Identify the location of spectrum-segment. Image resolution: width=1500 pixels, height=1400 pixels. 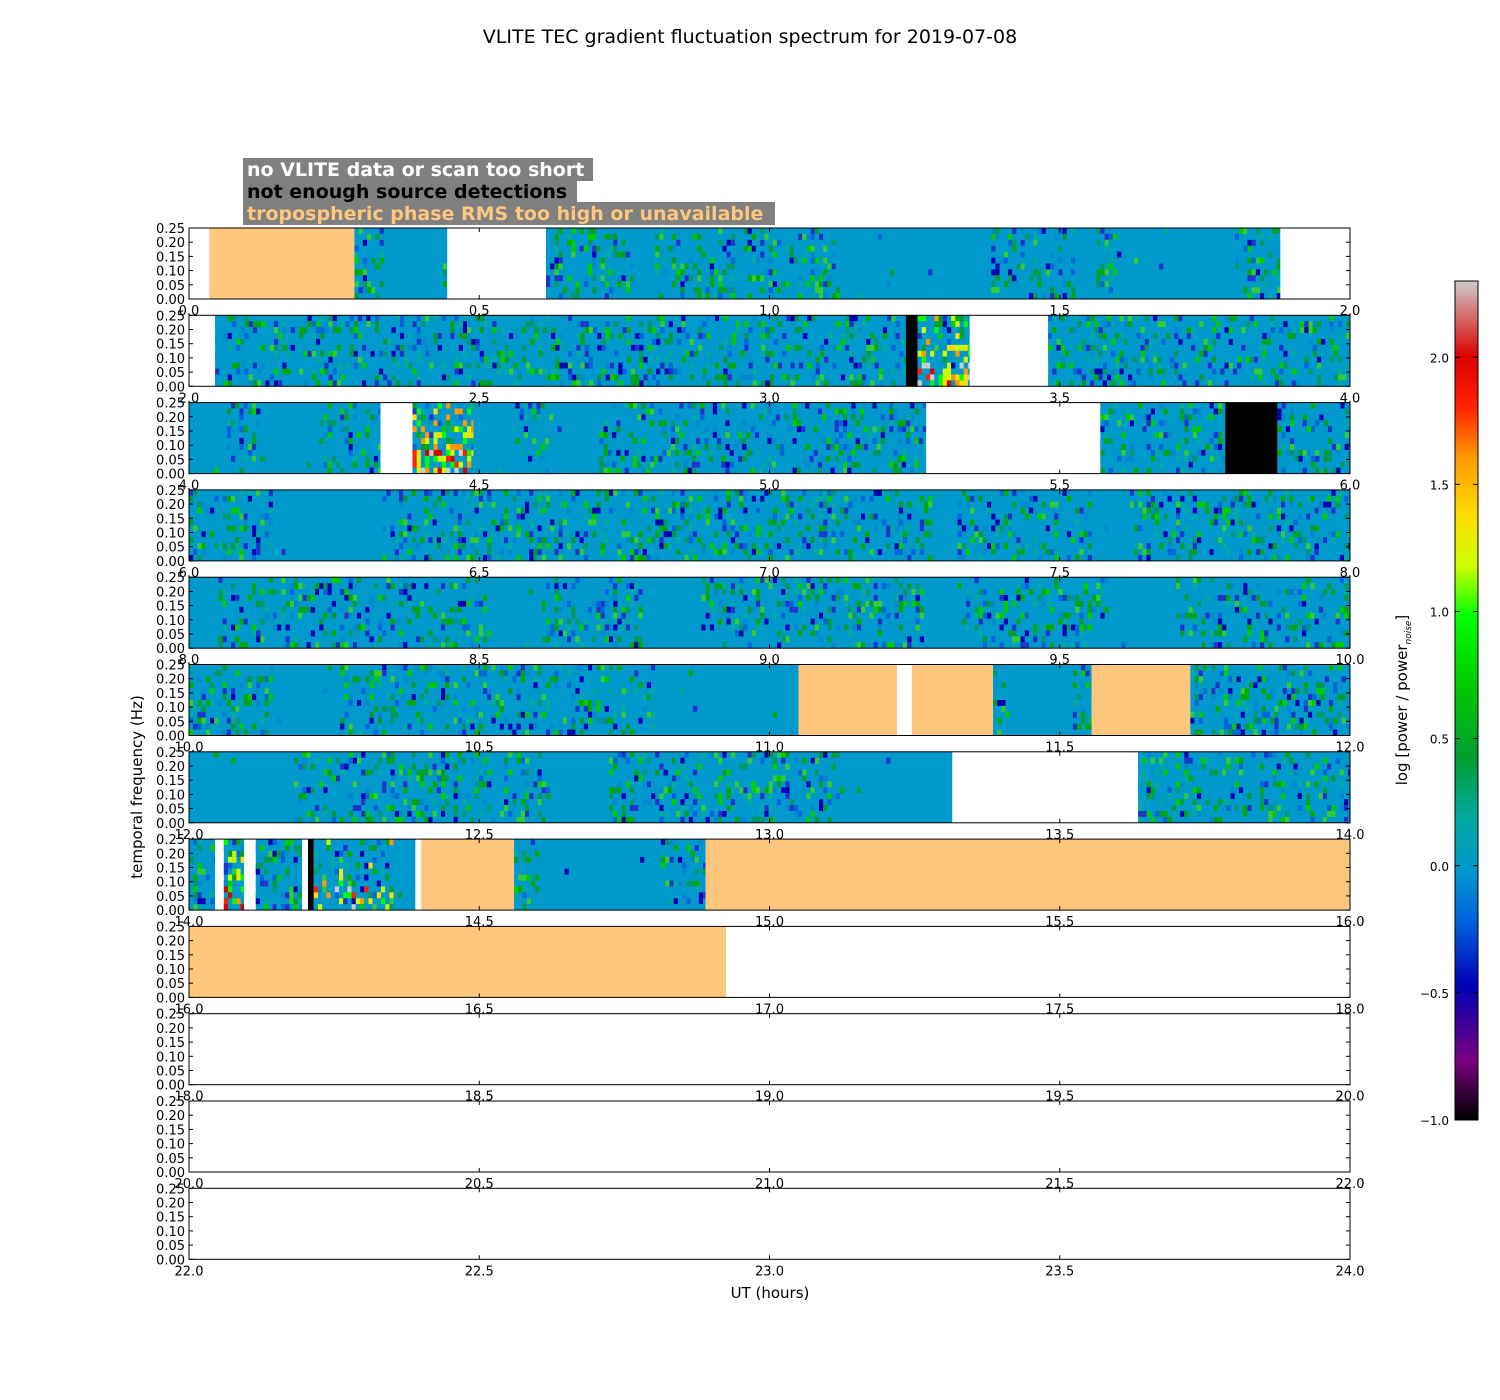
(443, 438).